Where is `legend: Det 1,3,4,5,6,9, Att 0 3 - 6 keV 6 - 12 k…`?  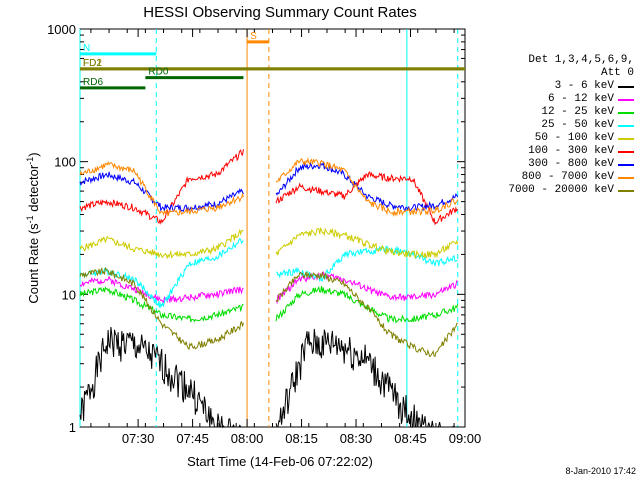
legend: Det 1,3,4,5,6,9, Att 0 3 - 6 keV 6 - 12 k… is located at coordinates (571, 125).